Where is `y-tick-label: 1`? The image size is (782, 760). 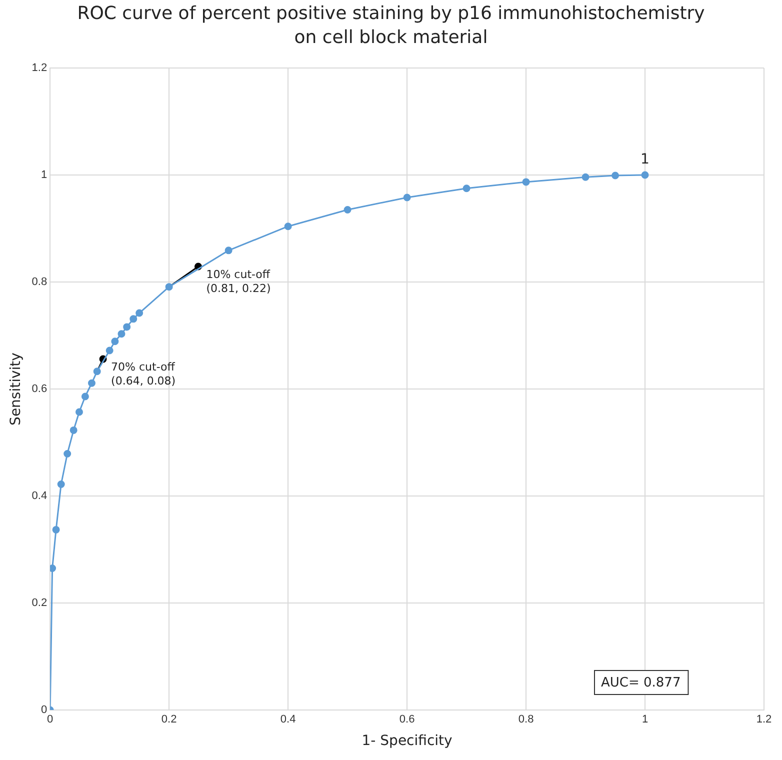 y-tick-label: 1 is located at coordinates (44, 175).